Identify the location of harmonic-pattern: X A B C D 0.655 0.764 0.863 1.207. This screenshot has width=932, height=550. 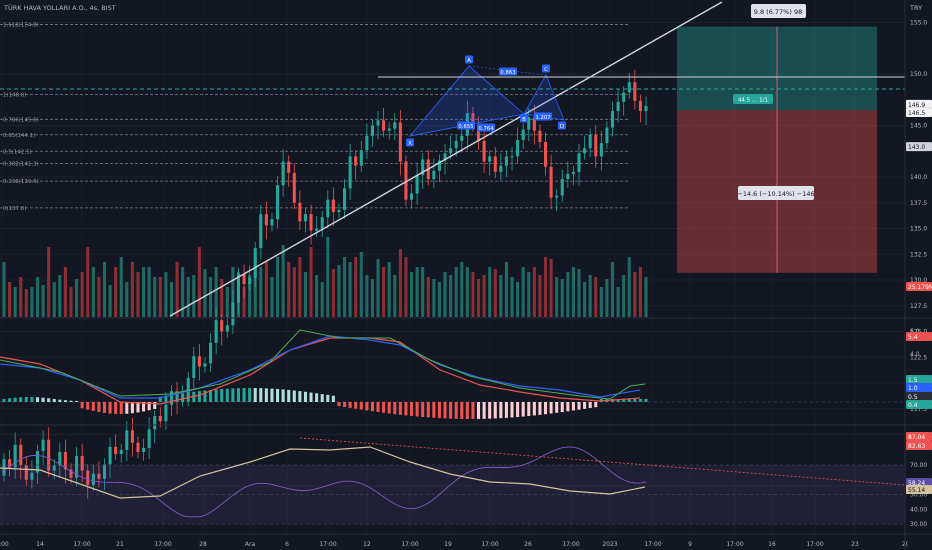
(486, 101).